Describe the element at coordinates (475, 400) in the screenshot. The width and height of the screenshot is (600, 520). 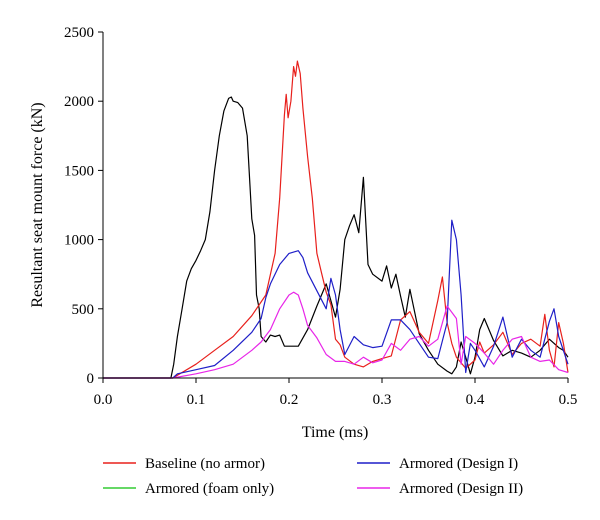
I see `x-tick-label: 0.4` at that location.